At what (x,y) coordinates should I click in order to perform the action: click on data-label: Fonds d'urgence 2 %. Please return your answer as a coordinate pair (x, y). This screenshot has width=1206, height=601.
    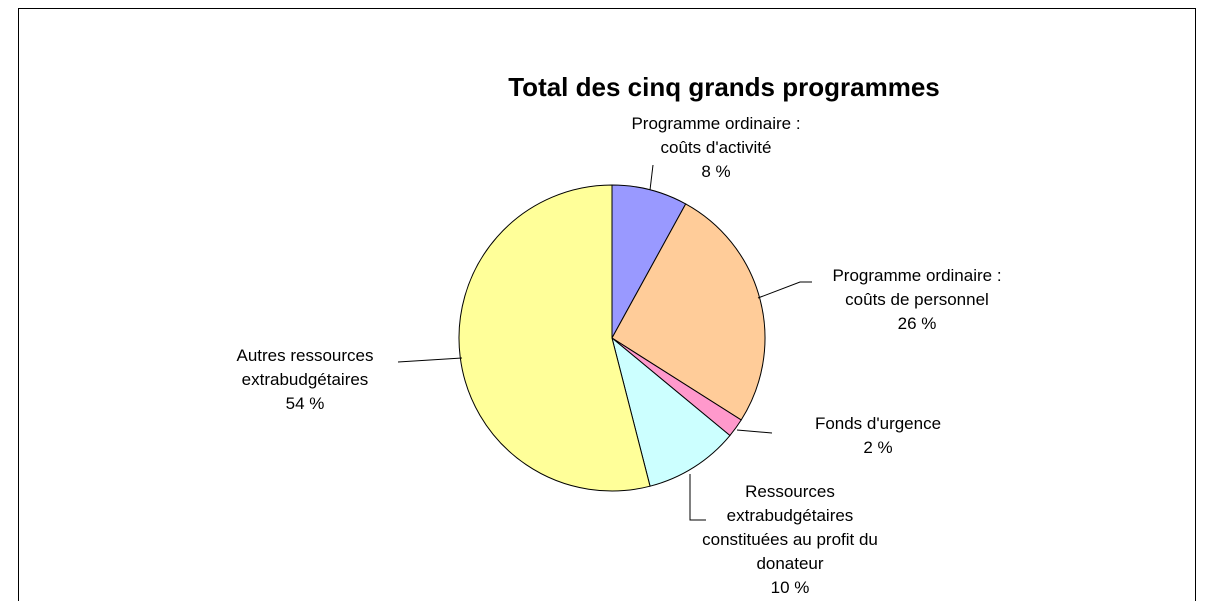
    Looking at the image, I should click on (878, 436).